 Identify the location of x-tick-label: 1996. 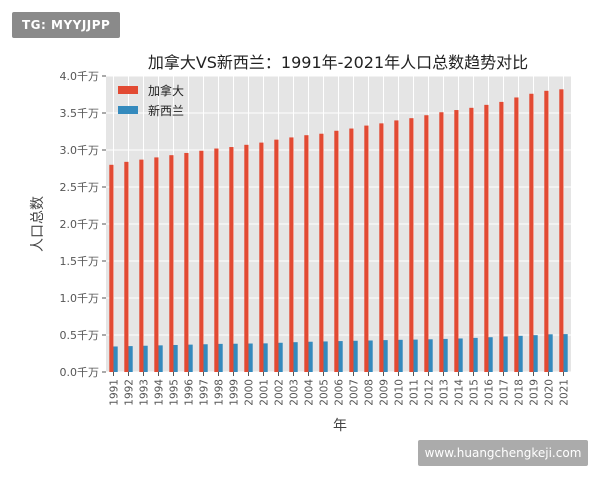
(190, 392).